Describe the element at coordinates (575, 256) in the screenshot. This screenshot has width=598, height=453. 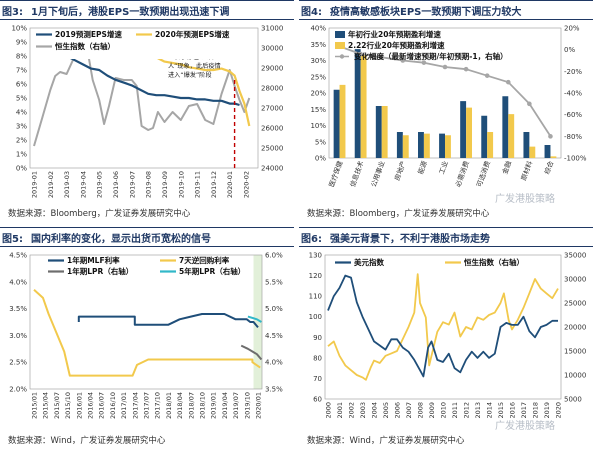
I see `y-right-tick-label: 35000` at that location.